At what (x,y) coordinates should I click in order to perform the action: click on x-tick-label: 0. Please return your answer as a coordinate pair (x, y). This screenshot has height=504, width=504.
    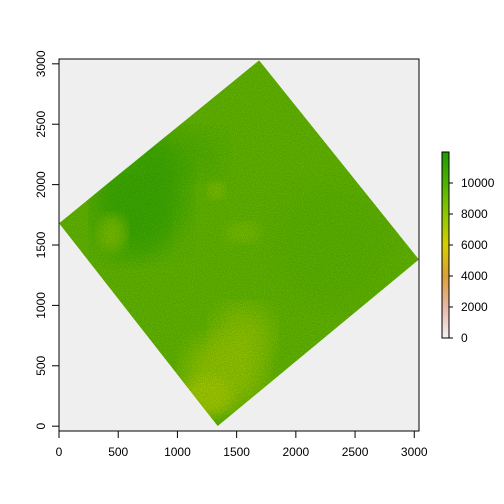
    Looking at the image, I should click on (59, 452).